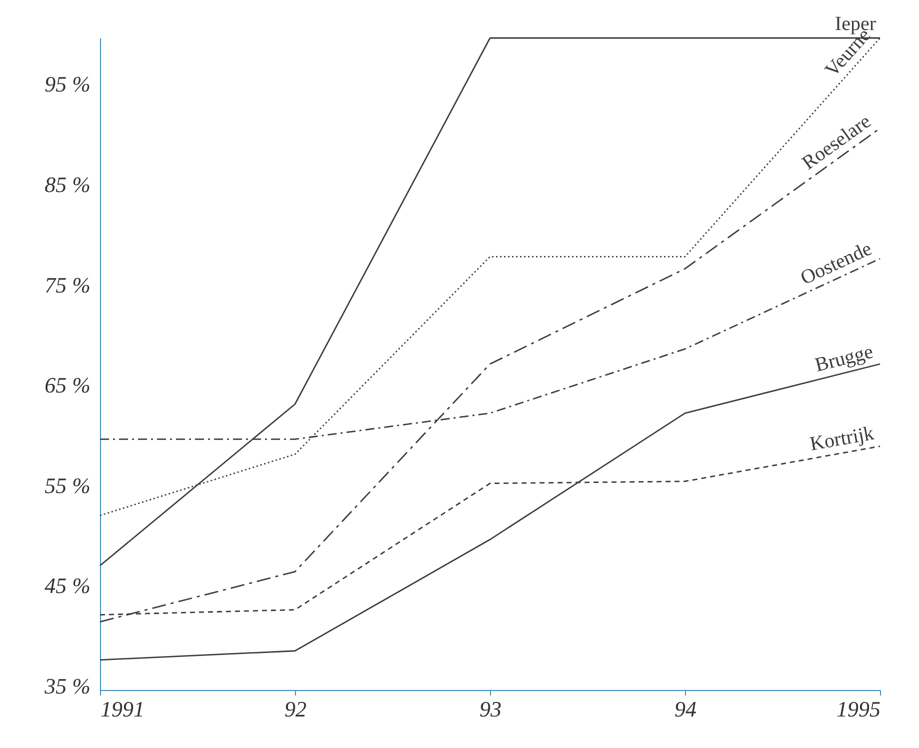 The image size is (919, 748). Describe the element at coordinates (67, 485) in the screenshot. I see `y-tick-label: 55 %` at that location.